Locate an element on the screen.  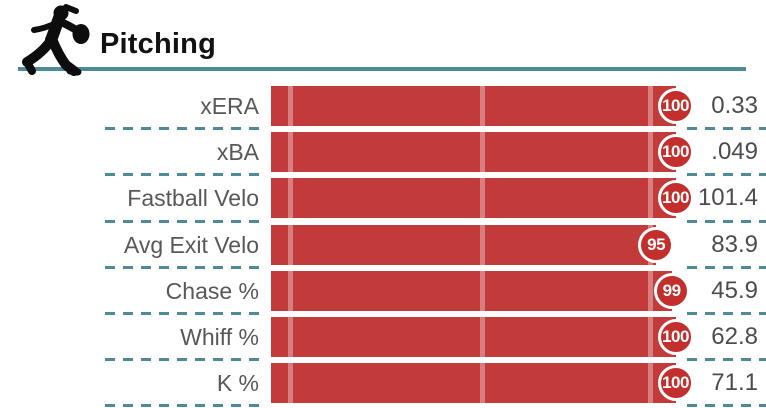
percentile-badge: 99 is located at coordinates (671, 290).